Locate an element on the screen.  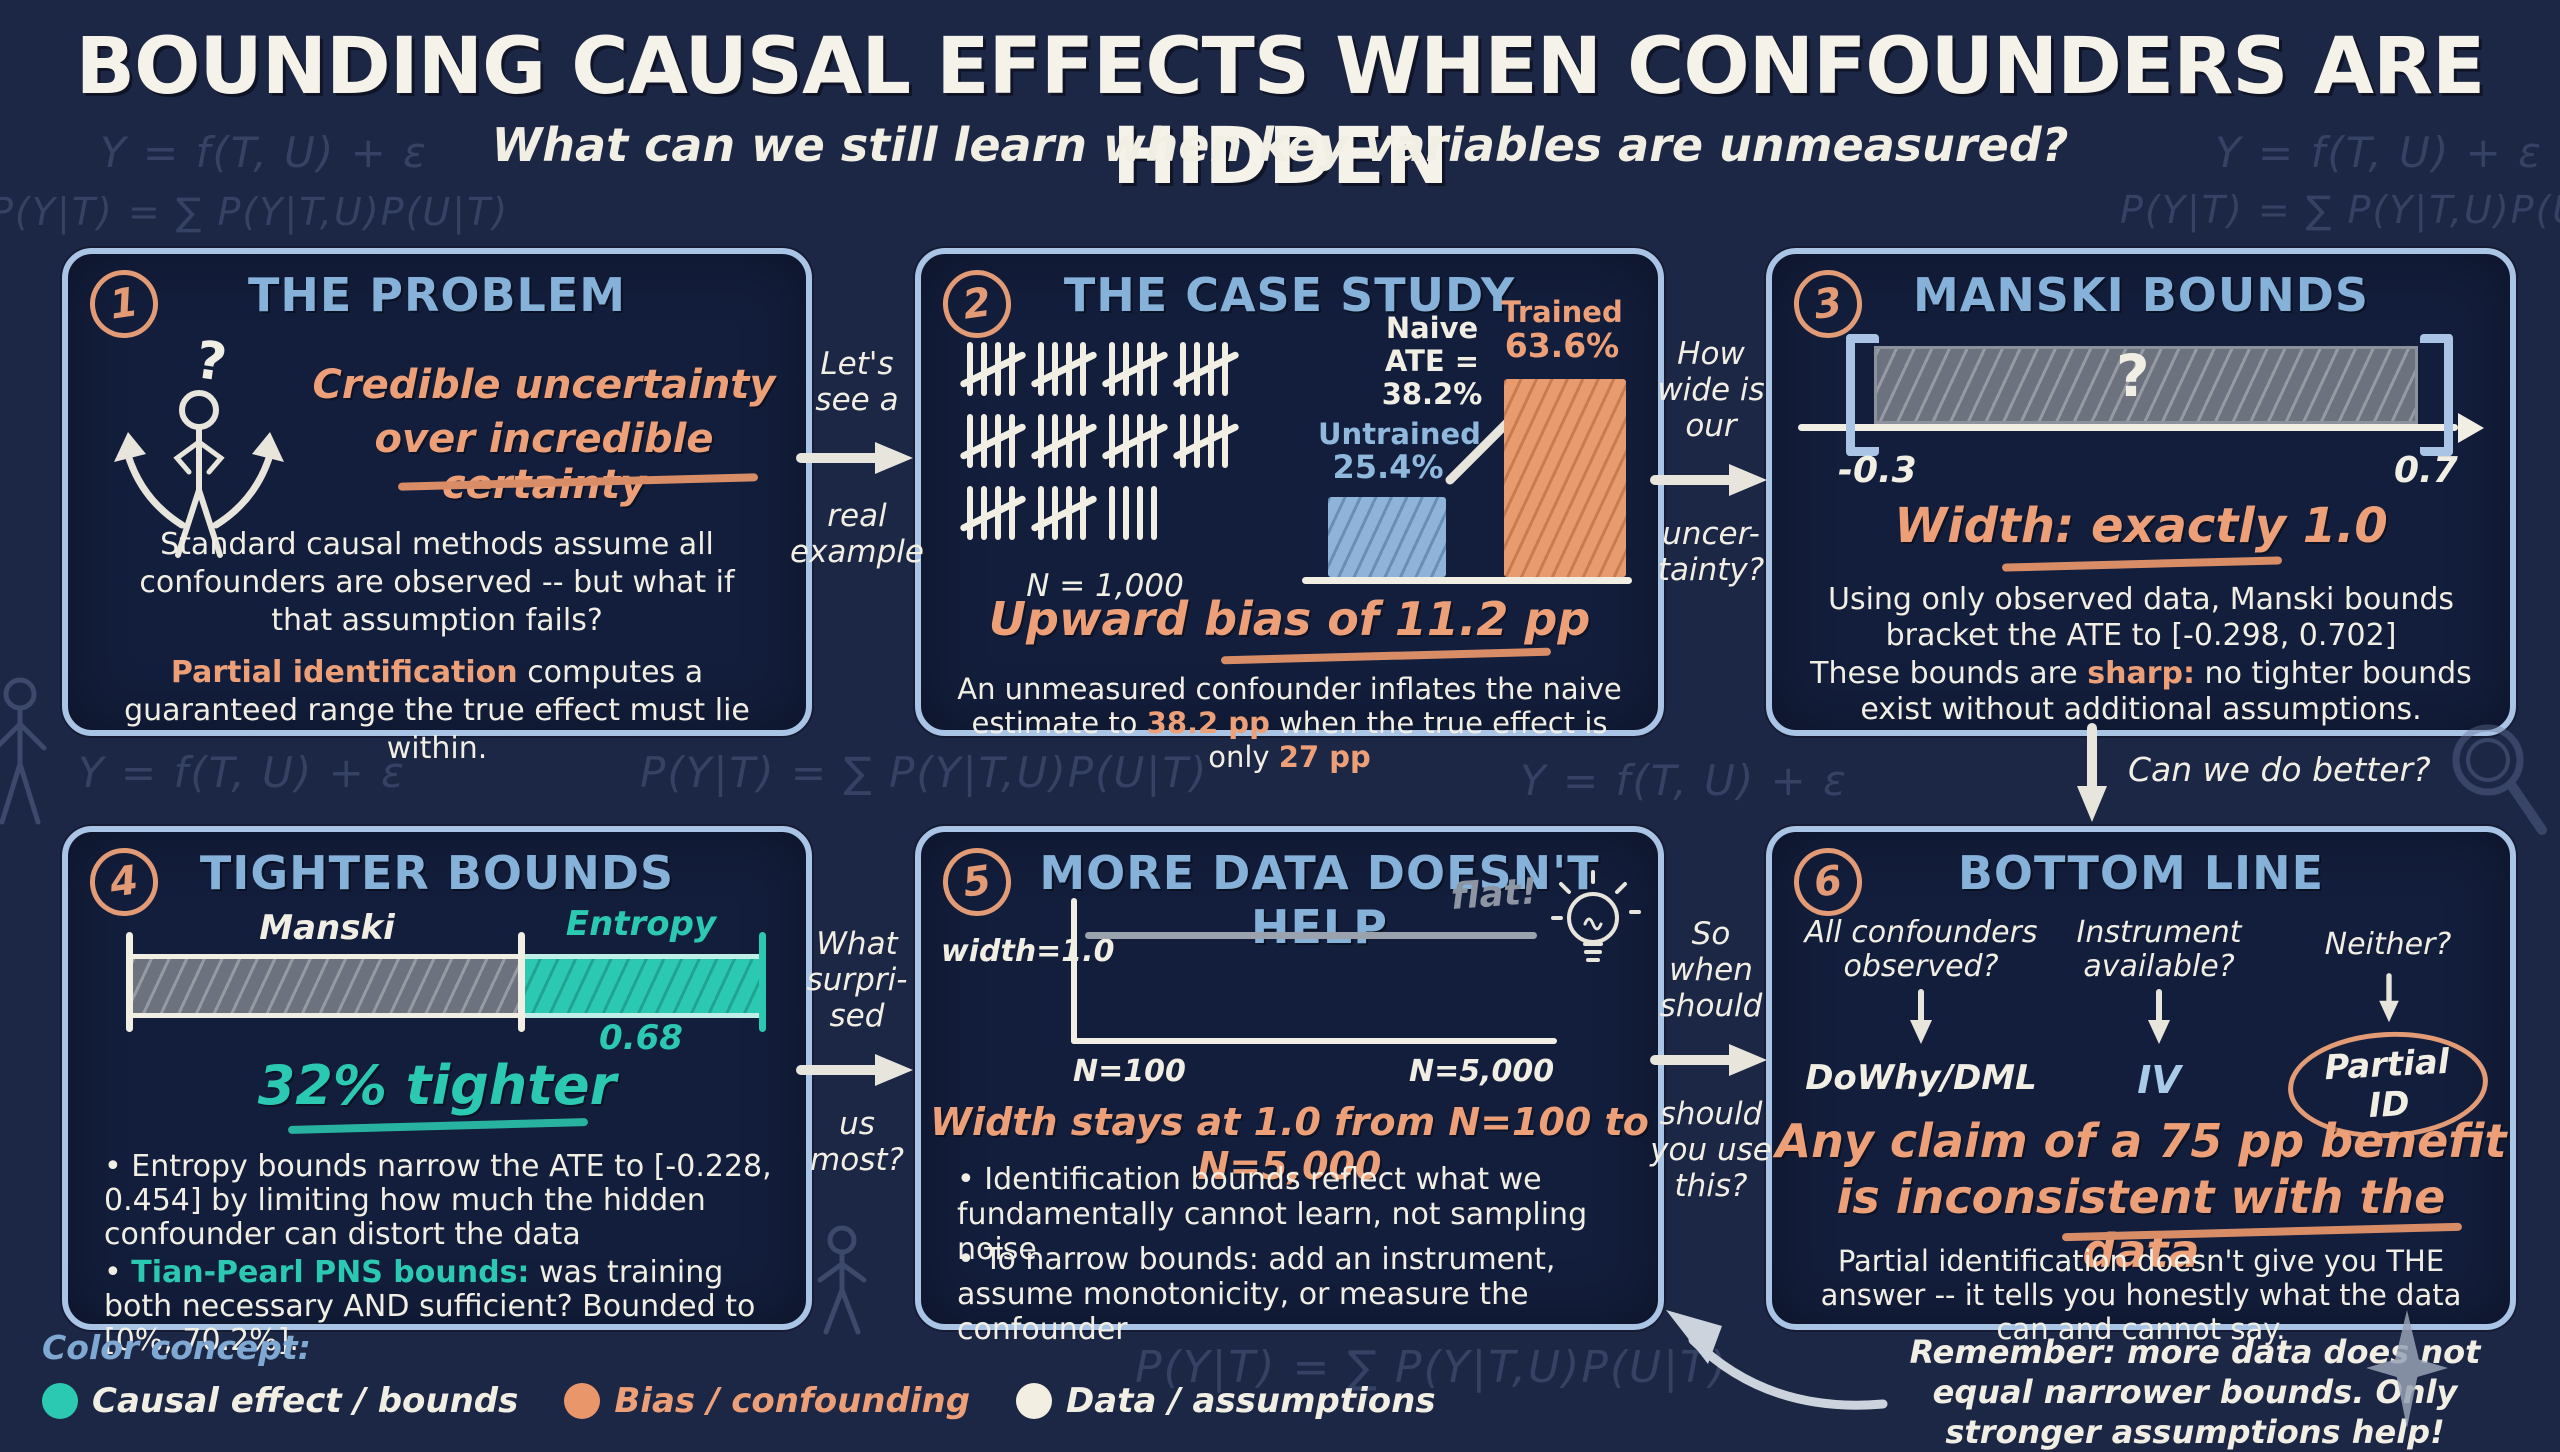
connector-problem-to-case: Let's see a real example is located at coordinates (857, 458).